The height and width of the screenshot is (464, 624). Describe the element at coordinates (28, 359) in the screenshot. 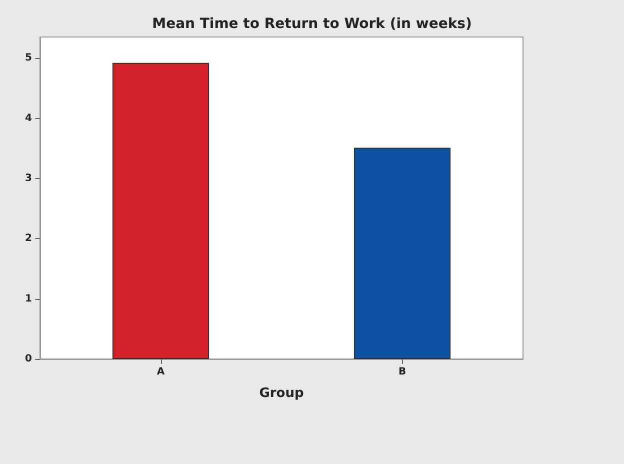

I see `y-tick-label: 0` at that location.